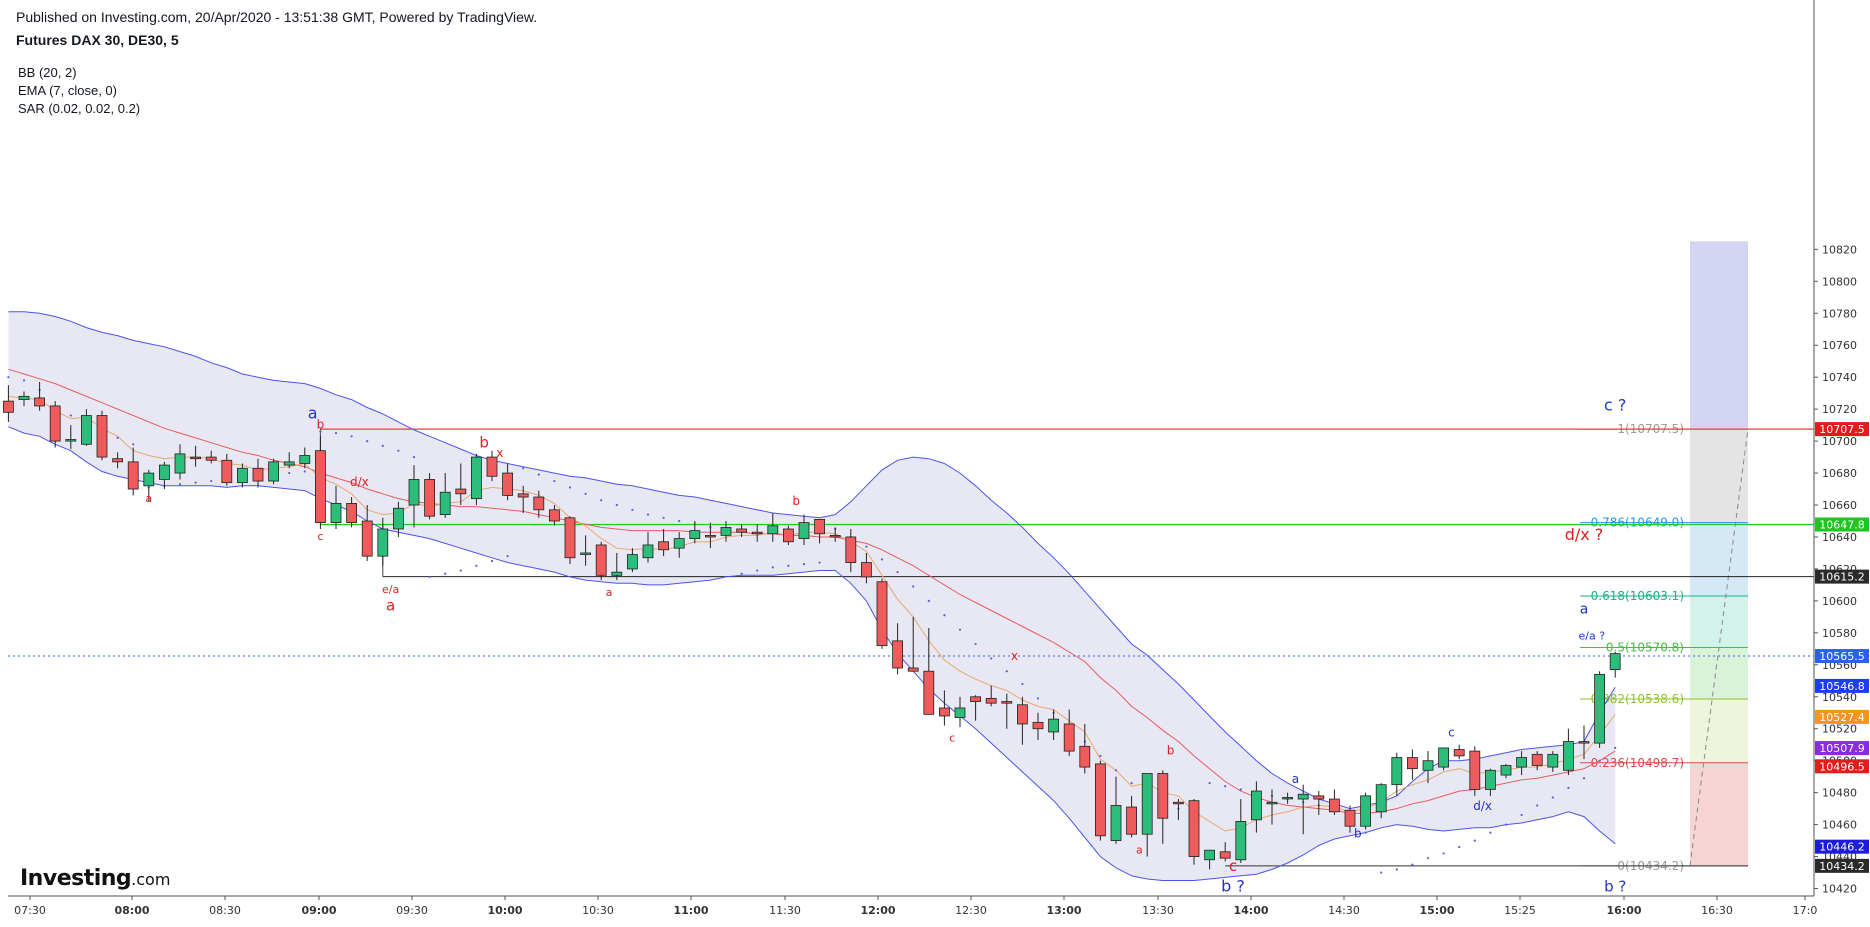 This screenshot has width=1870, height=927. I want to click on logo-text: Investing, so click(75, 878).